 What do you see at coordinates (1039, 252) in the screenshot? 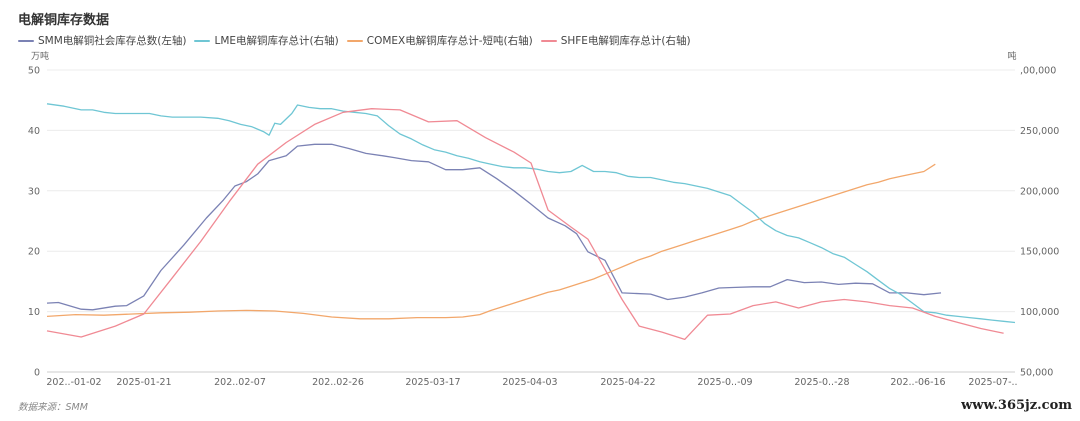
I see `right-tick-label: 150,000` at bounding box center [1039, 252].